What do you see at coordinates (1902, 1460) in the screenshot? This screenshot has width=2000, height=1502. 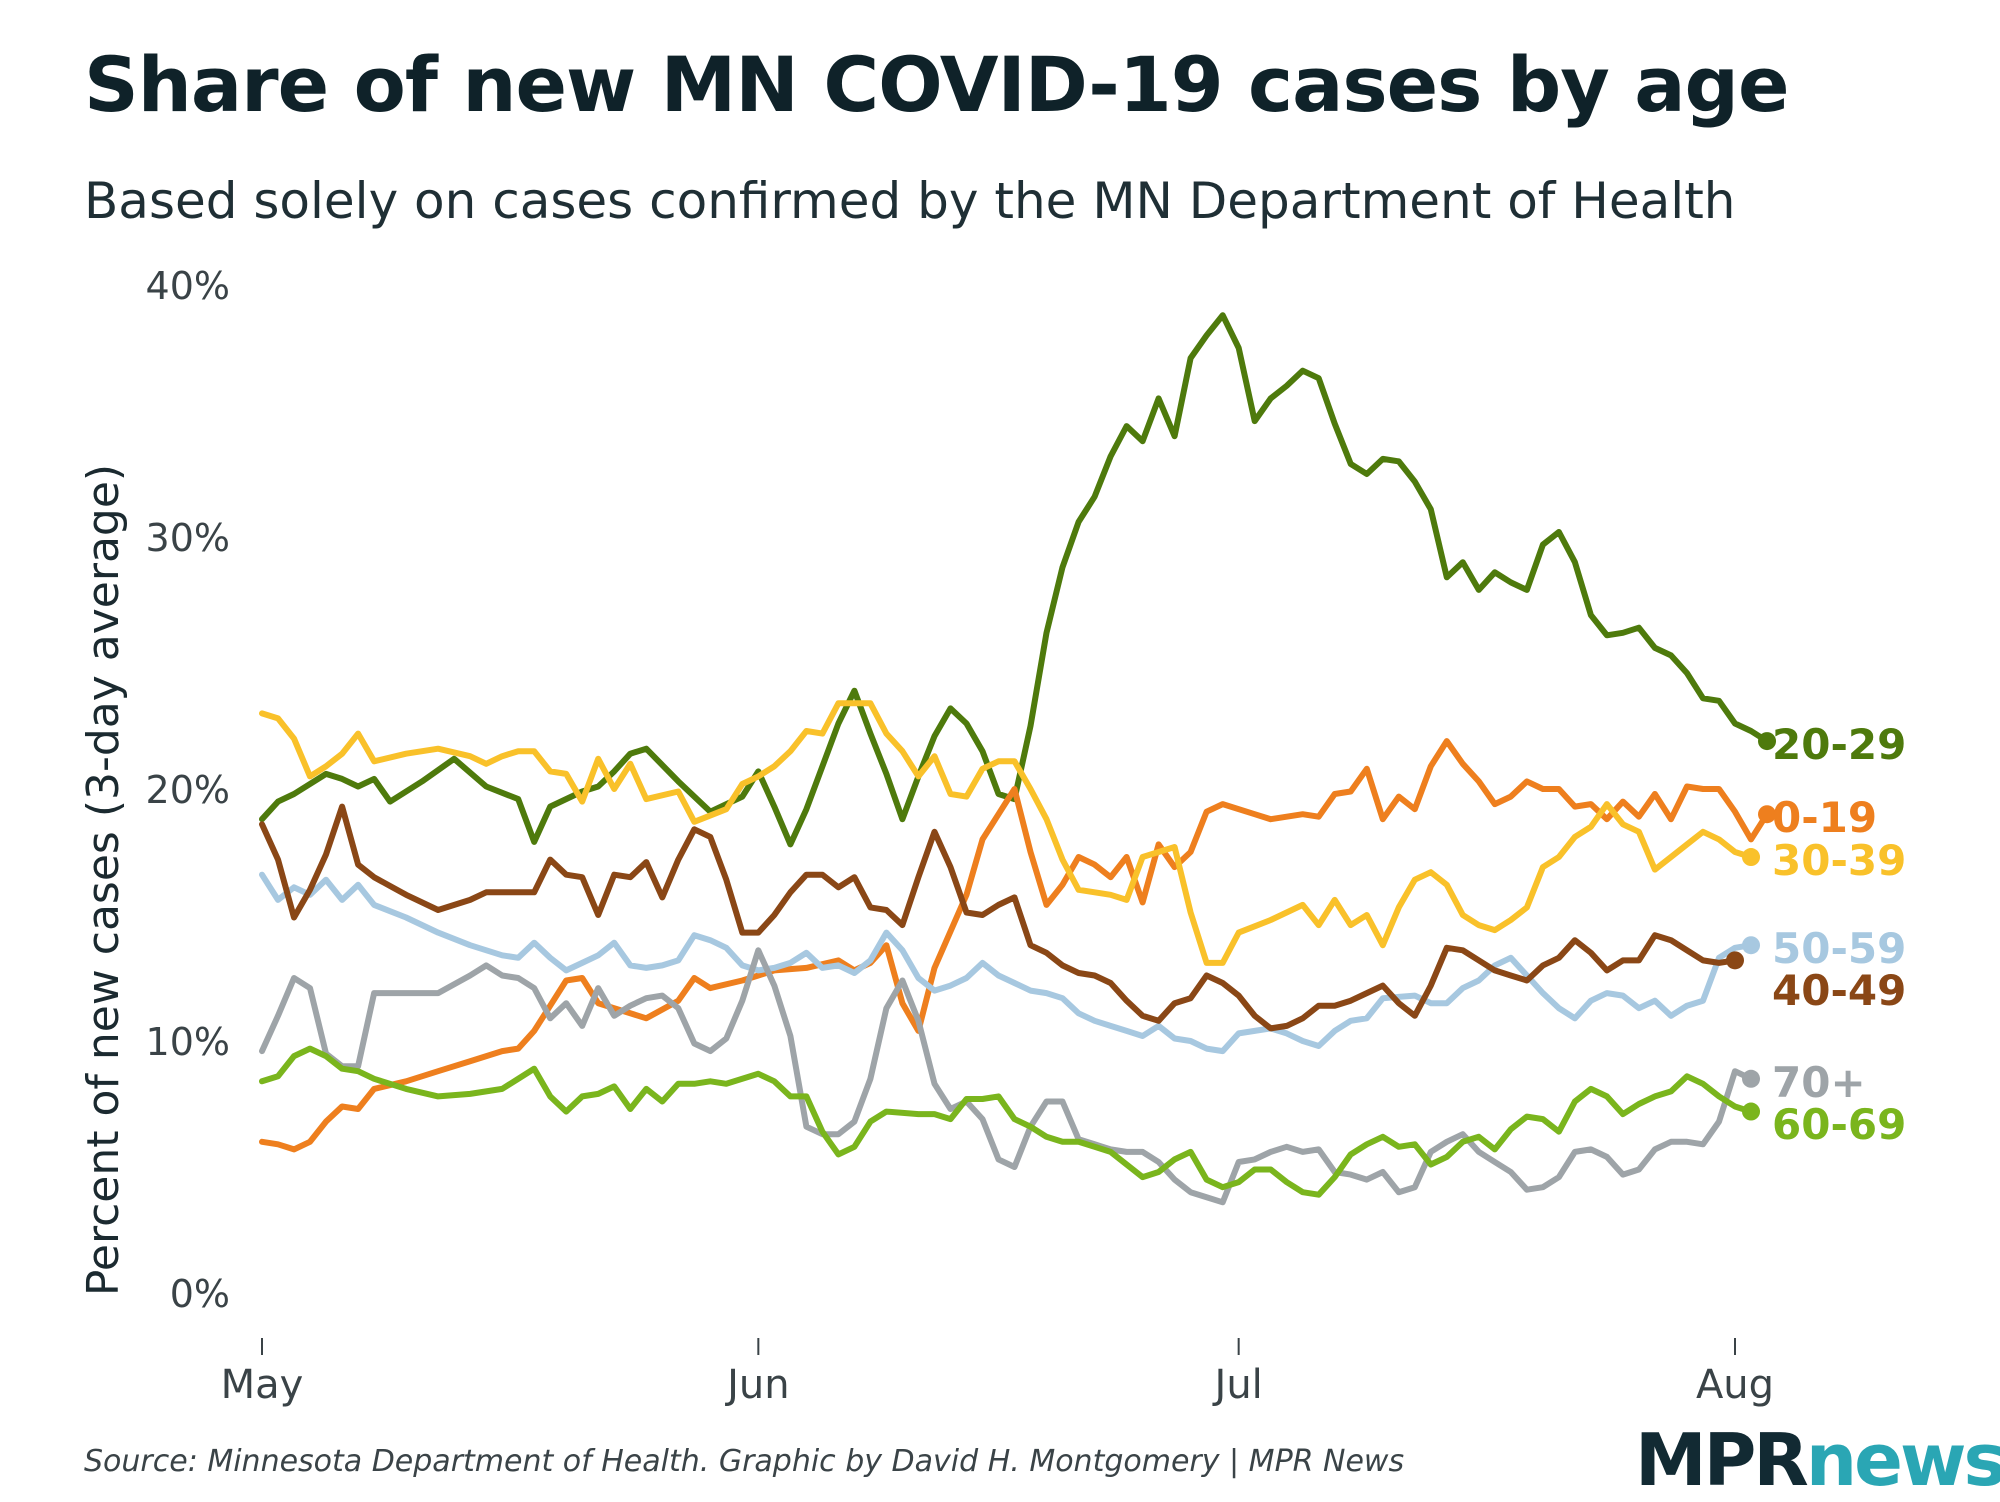 I see `logo-news-text: news` at bounding box center [1902, 1460].